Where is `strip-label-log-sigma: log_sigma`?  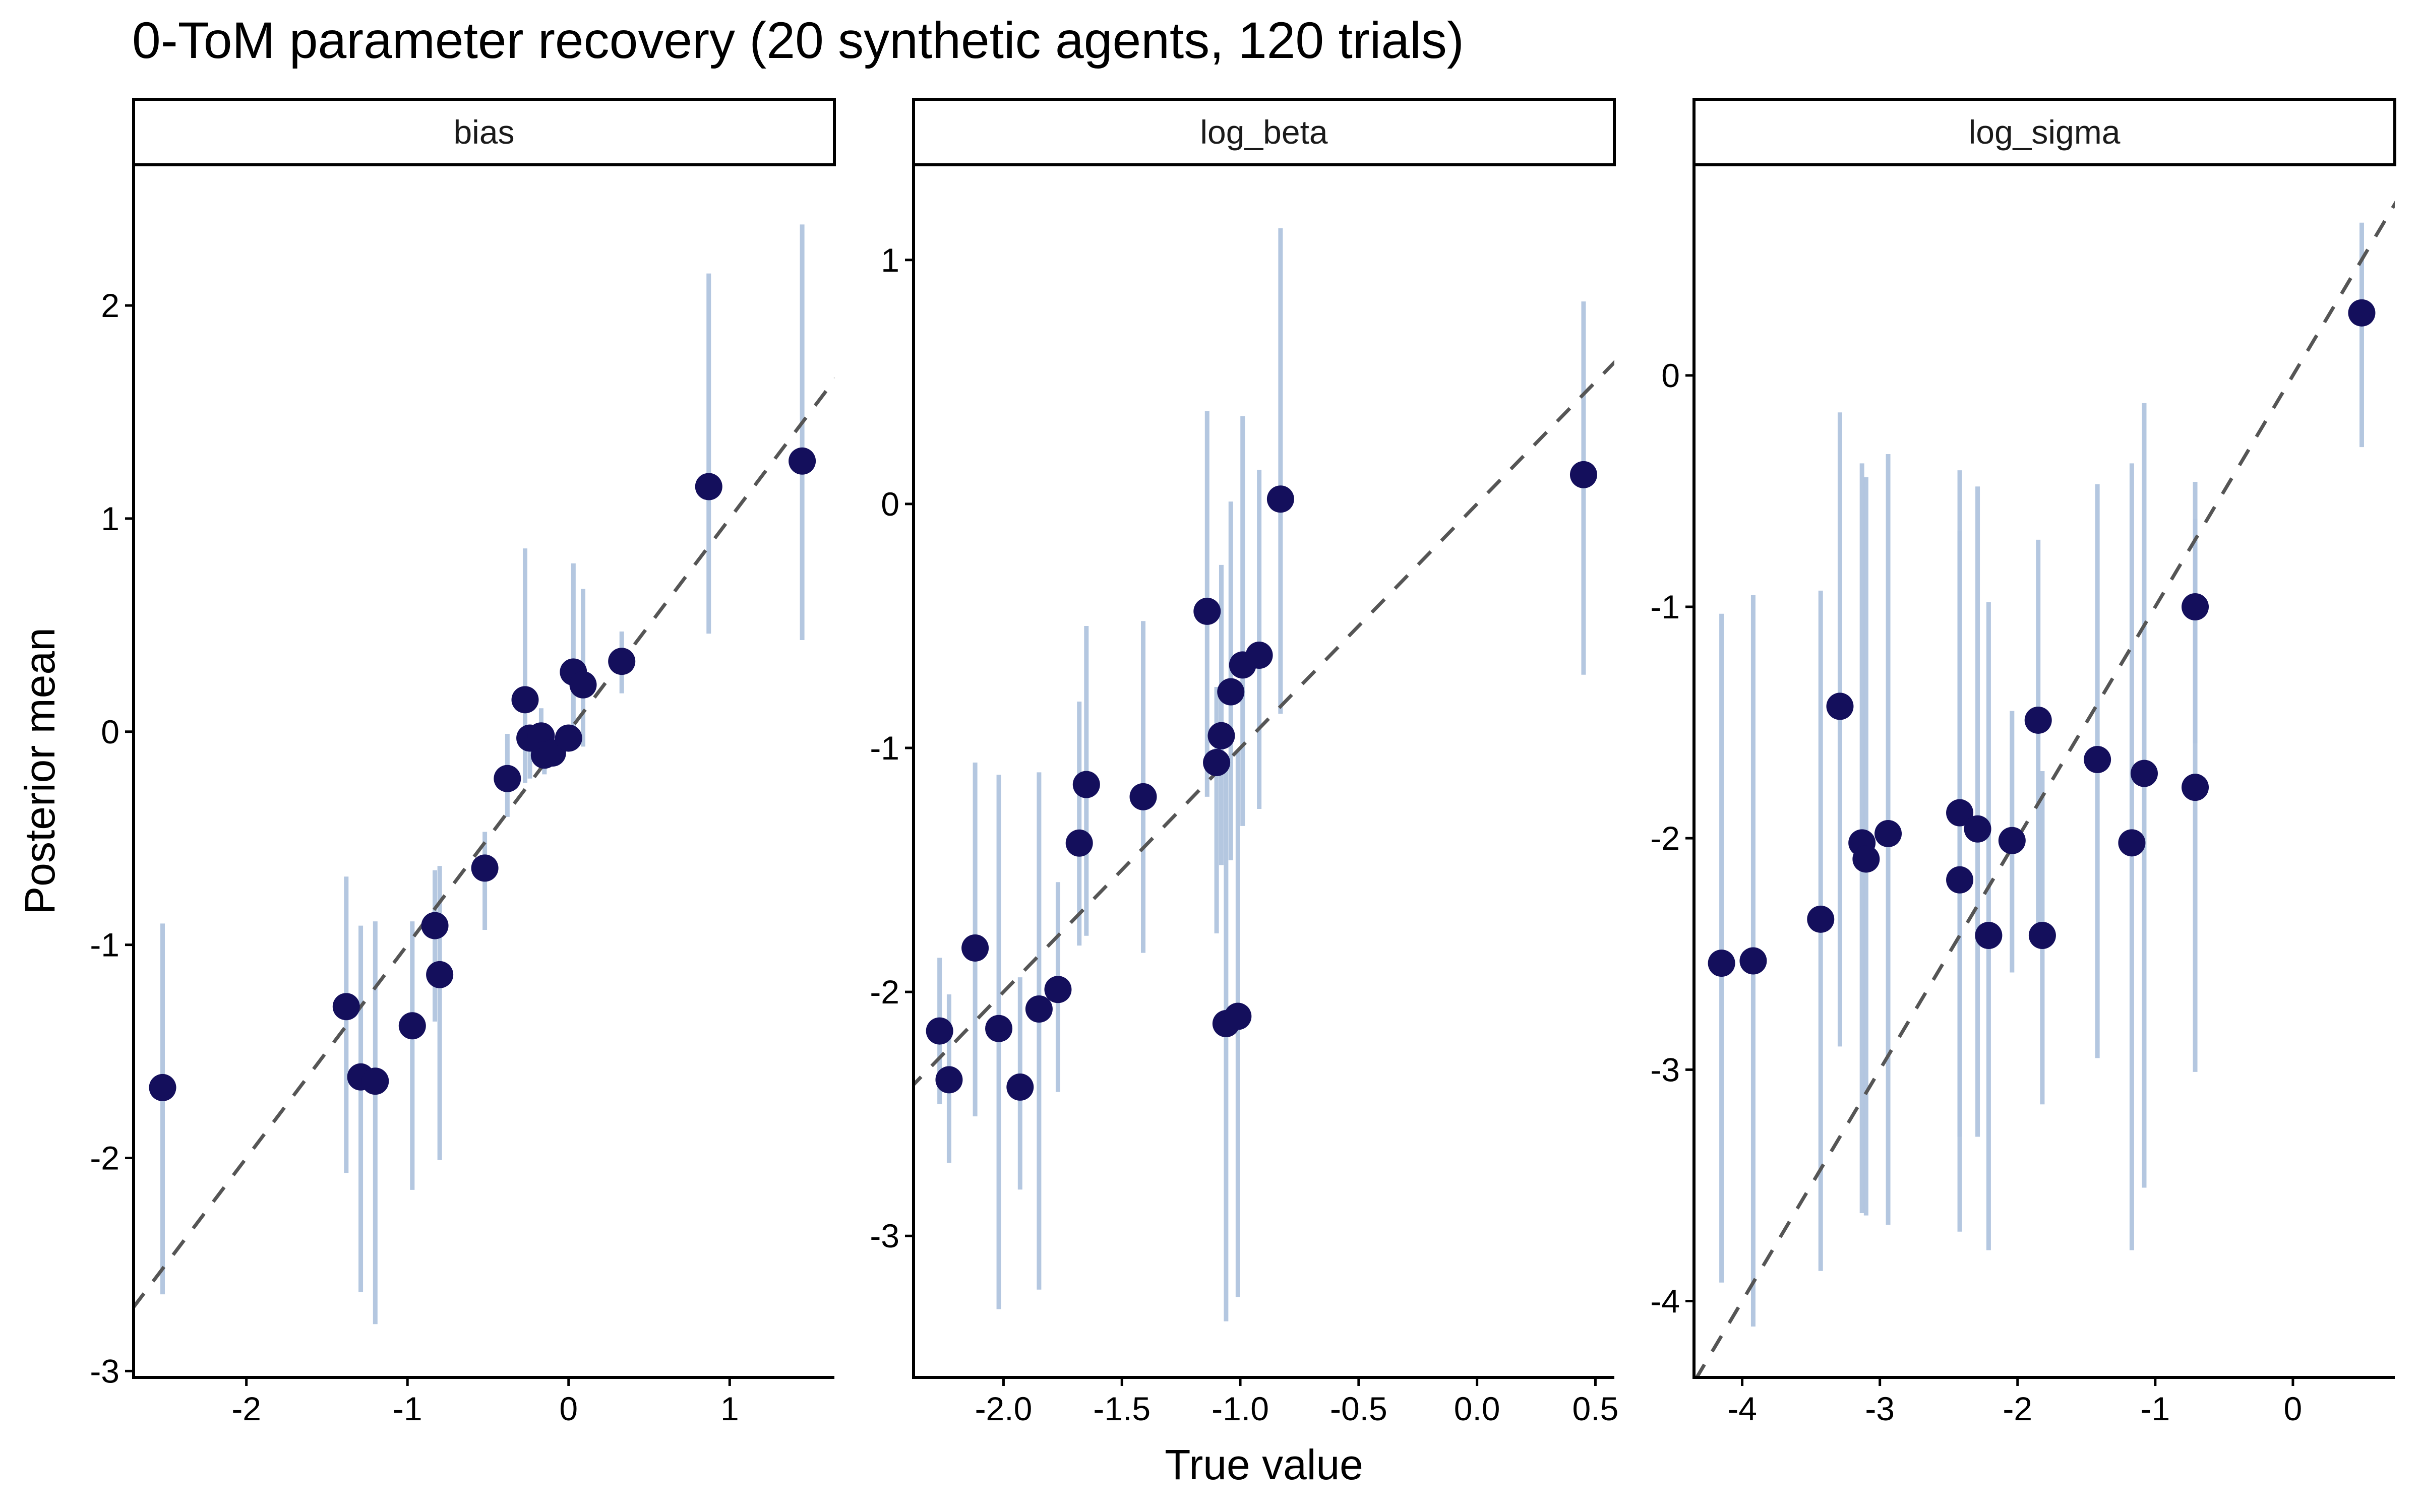 strip-label-log-sigma: log_sigma is located at coordinates (2045, 132).